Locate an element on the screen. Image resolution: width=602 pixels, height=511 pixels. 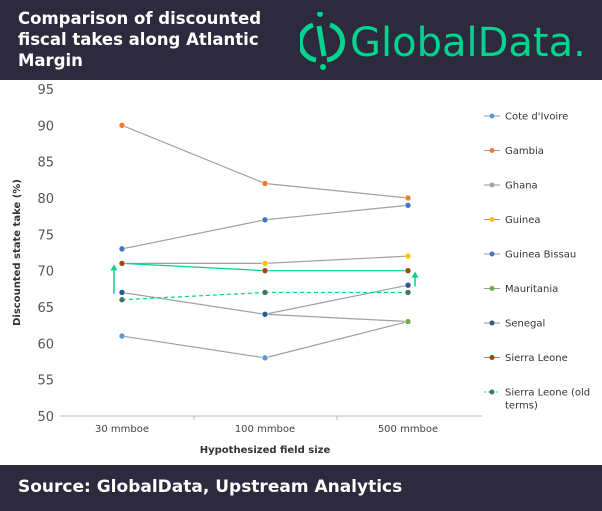
legend-label: Senegal is located at coordinates (525, 324).